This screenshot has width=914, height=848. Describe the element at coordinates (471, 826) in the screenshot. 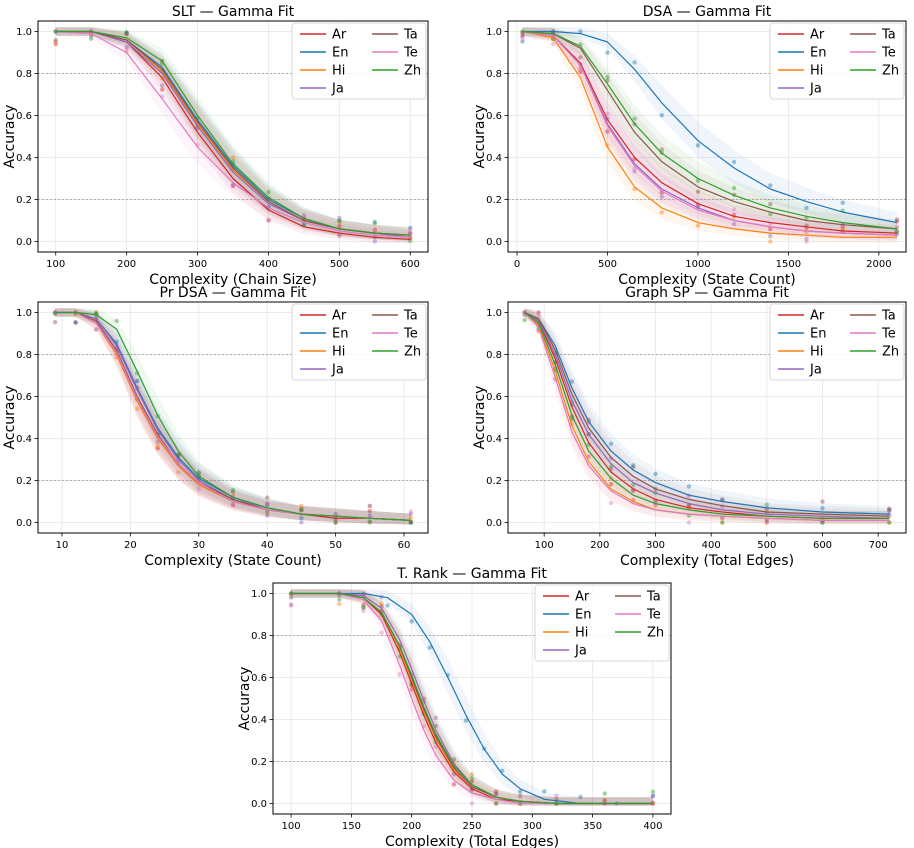

I see `x-tick-label: 250` at that location.